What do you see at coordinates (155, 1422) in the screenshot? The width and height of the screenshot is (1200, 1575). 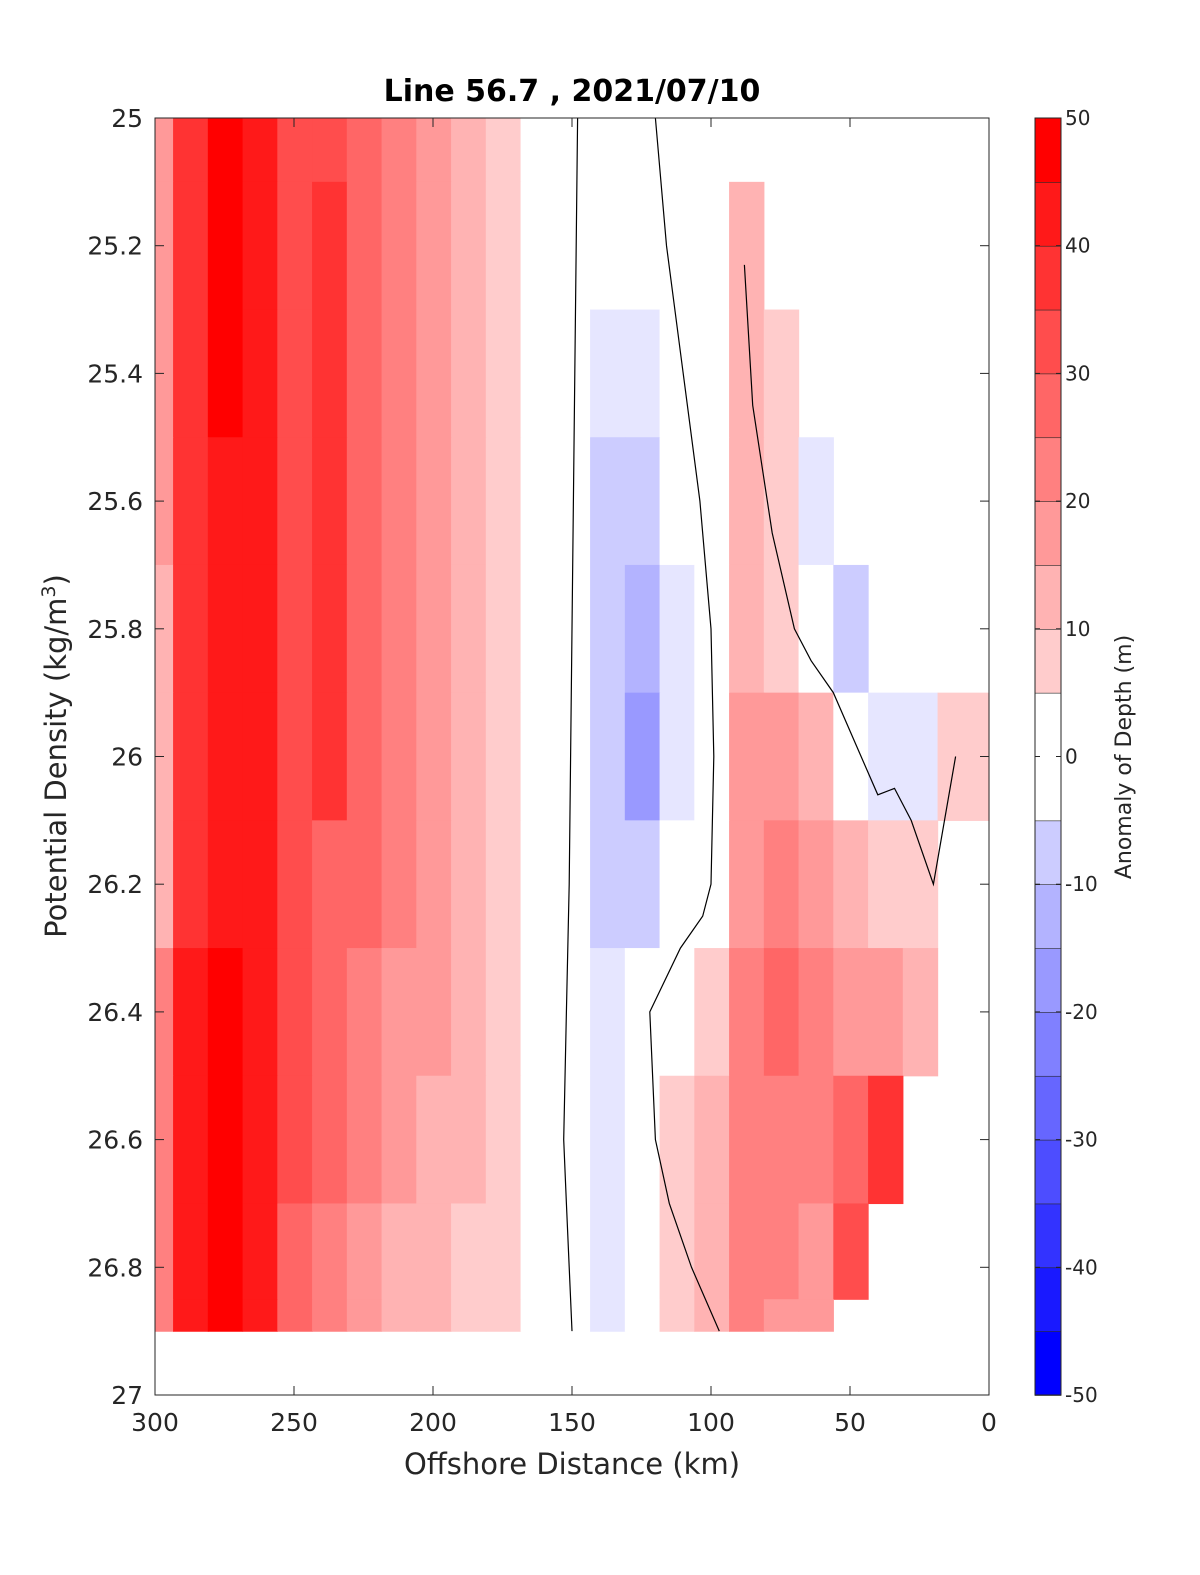 I see `x-tick-label: 300` at bounding box center [155, 1422].